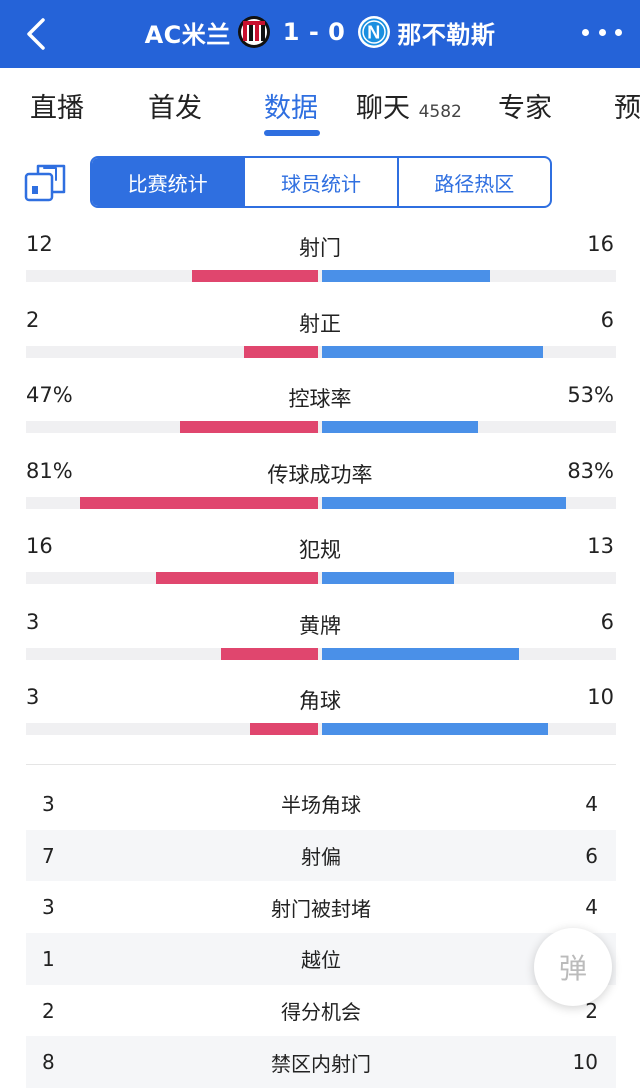 Image resolution: width=640 pixels, height=1092 pixels. What do you see at coordinates (600, 697) in the screenshot?
I see `away-stat-value: 10` at bounding box center [600, 697].